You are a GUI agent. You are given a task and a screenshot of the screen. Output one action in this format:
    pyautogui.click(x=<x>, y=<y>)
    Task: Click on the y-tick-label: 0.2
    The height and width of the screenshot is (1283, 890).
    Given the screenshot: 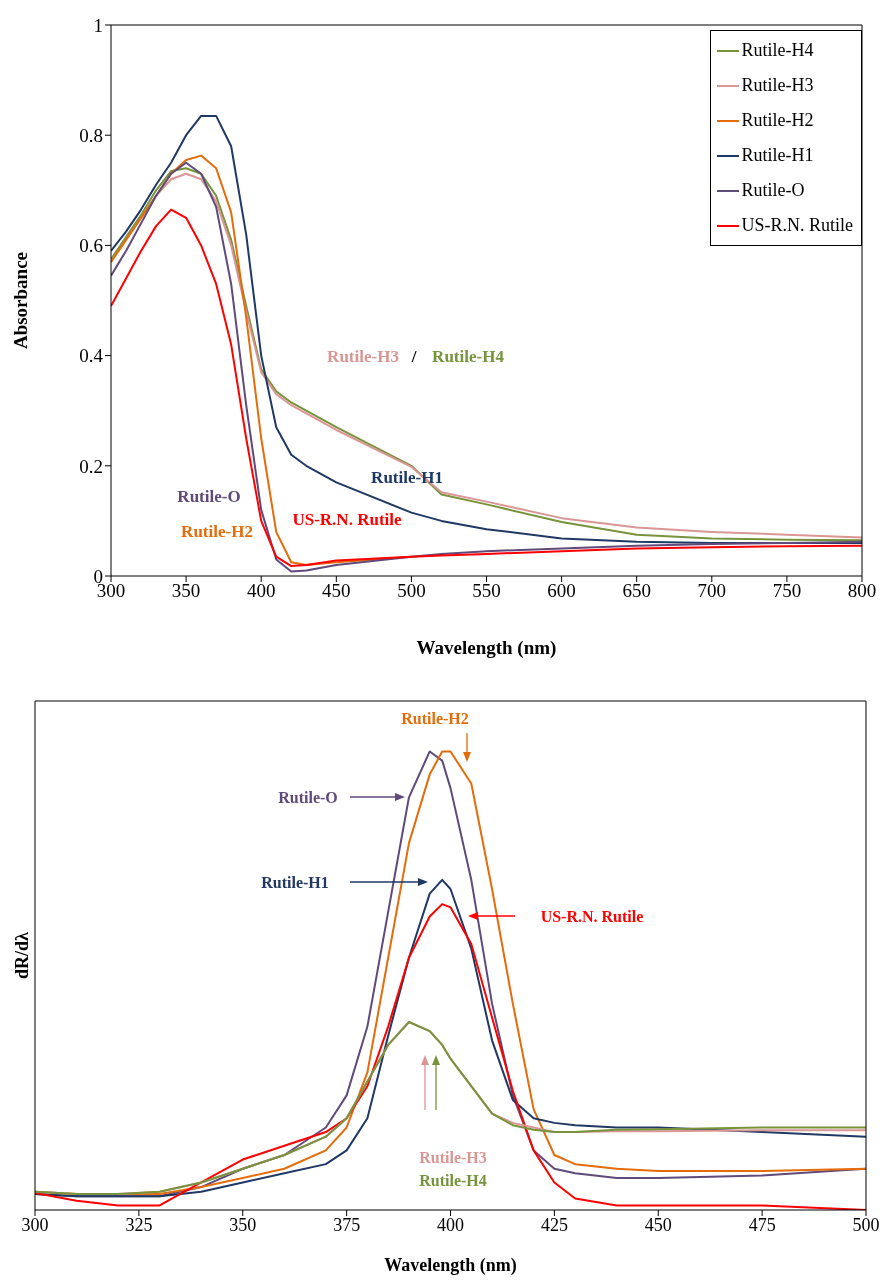 What is the action you would take?
    pyautogui.click(x=91, y=466)
    